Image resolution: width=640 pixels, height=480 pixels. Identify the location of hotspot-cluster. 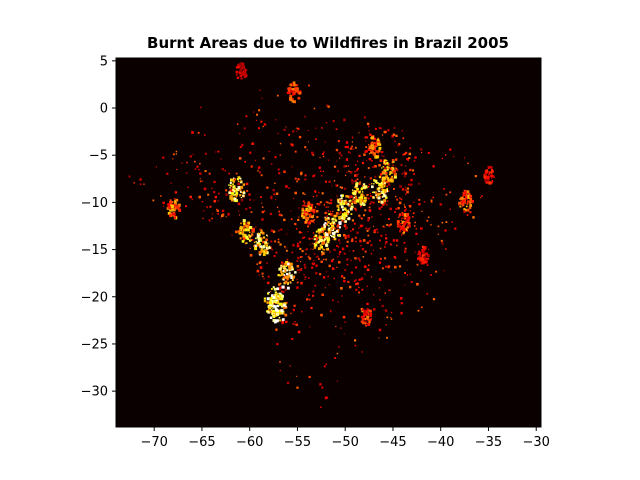
(246, 232).